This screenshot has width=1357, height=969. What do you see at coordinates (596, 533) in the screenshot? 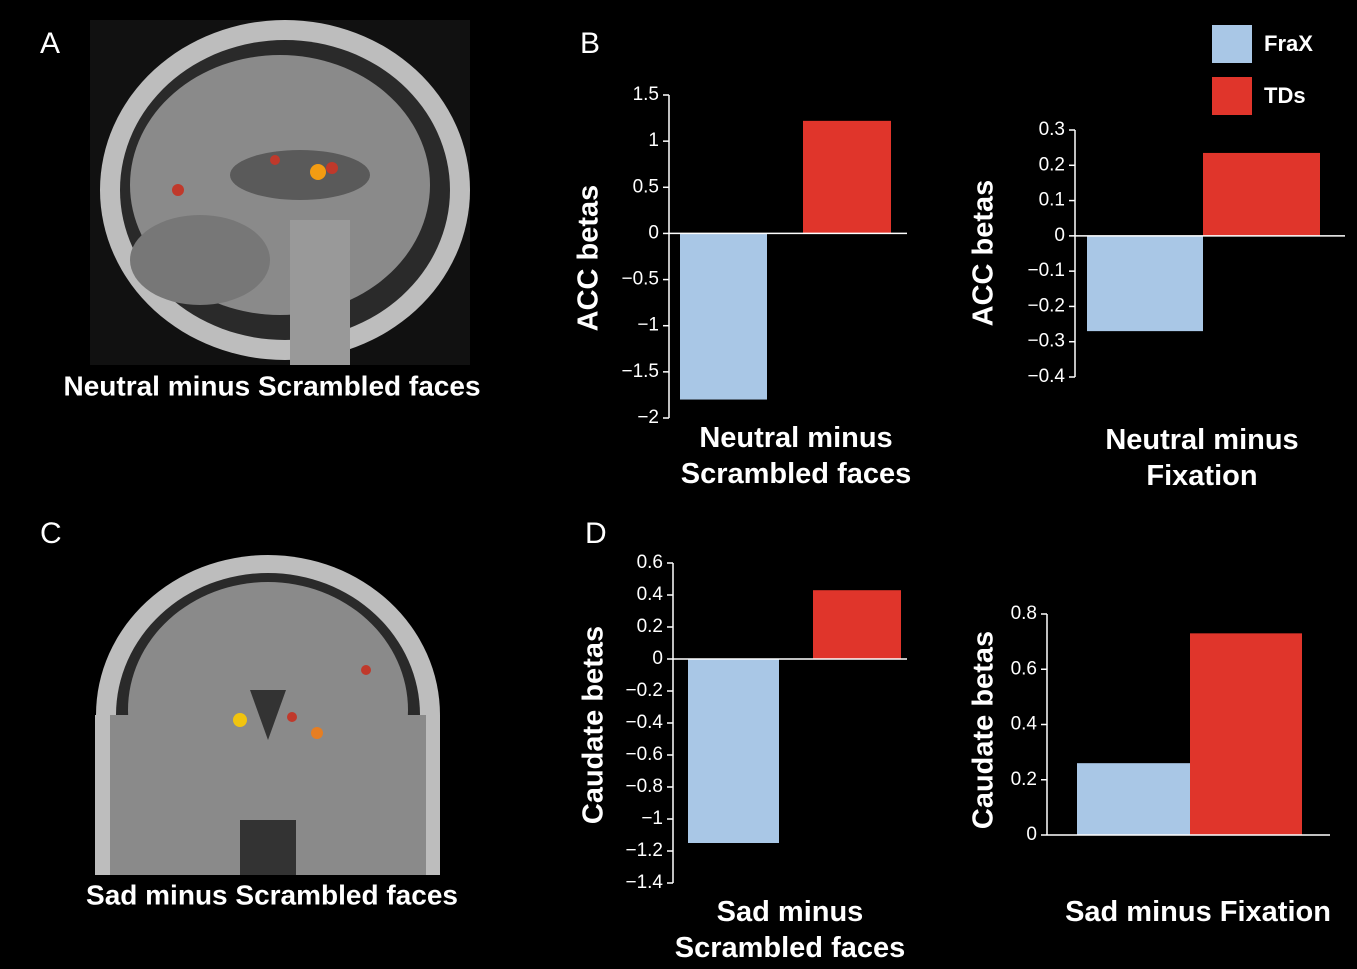
I see `panel-label: D` at bounding box center [596, 533].